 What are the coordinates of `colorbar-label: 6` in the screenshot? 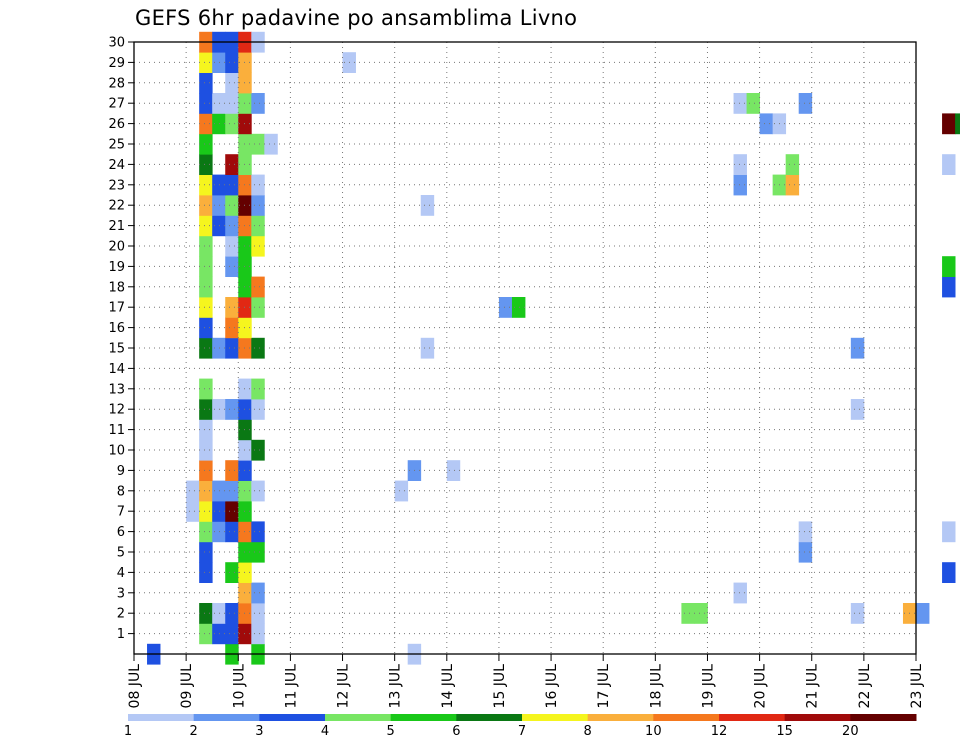 It's located at (456, 731).